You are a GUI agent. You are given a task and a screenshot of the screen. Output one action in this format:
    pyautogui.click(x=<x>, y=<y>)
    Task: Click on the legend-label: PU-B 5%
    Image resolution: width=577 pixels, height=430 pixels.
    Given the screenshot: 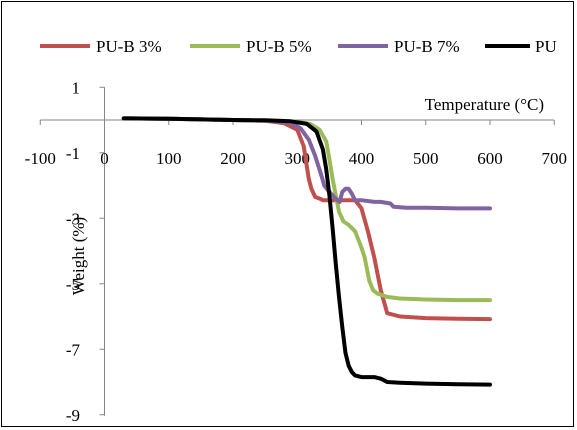 What is the action you would take?
    pyautogui.click(x=279, y=46)
    